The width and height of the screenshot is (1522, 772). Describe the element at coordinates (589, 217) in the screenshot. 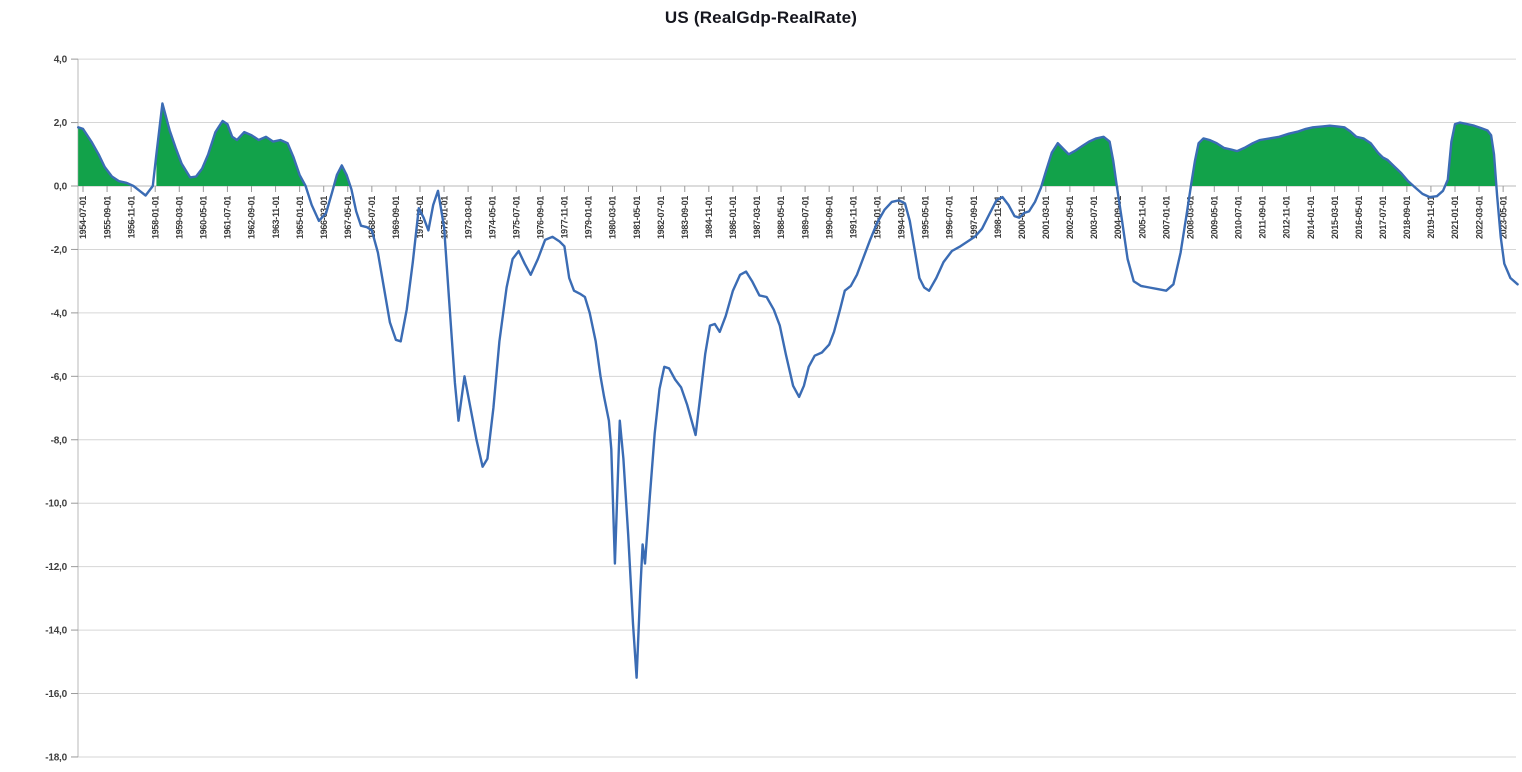

I see `x-tick-label: 1979-01-01` at that location.